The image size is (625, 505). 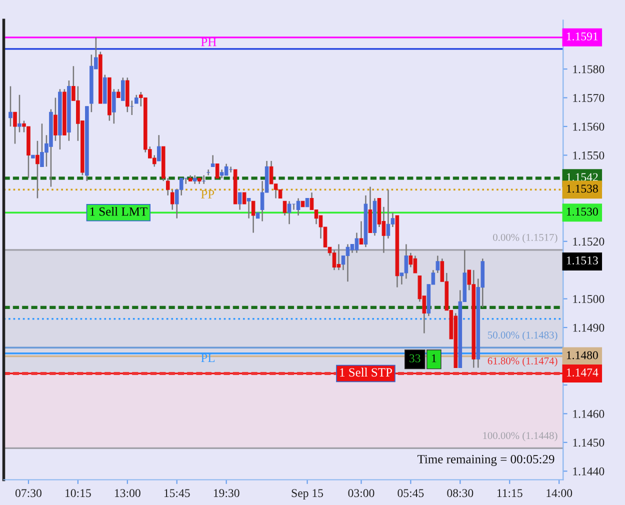 I want to click on ref-line-label: 61.80% (1.1474), so click(x=523, y=362).